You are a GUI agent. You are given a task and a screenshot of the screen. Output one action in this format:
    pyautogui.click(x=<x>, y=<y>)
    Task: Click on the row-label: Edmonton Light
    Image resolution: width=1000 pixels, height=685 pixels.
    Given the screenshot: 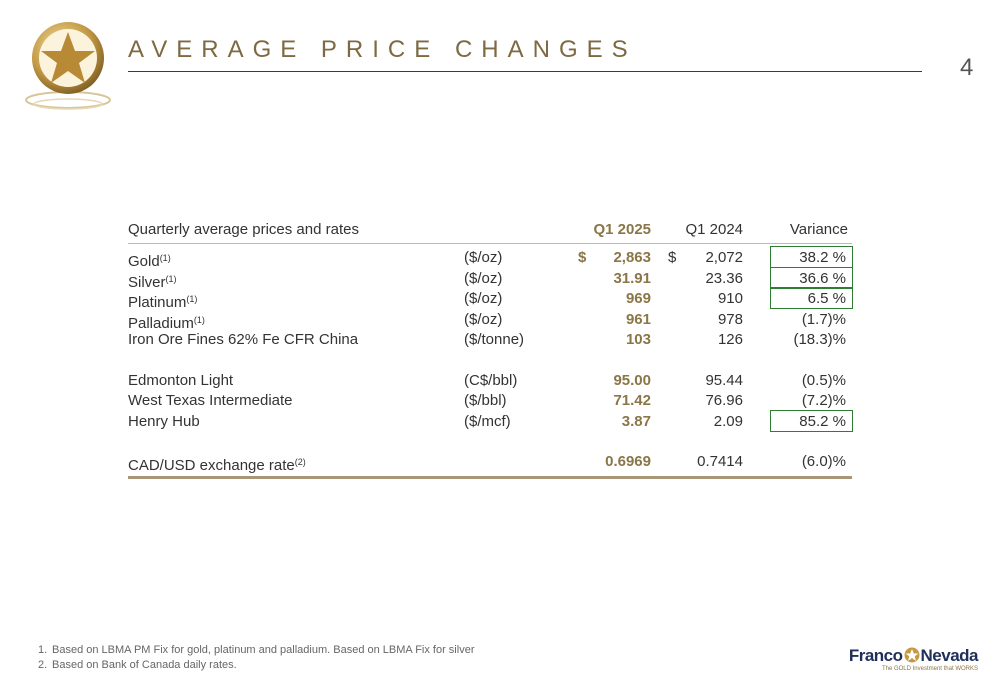 What is the action you would take?
    pyautogui.click(x=180, y=381)
    